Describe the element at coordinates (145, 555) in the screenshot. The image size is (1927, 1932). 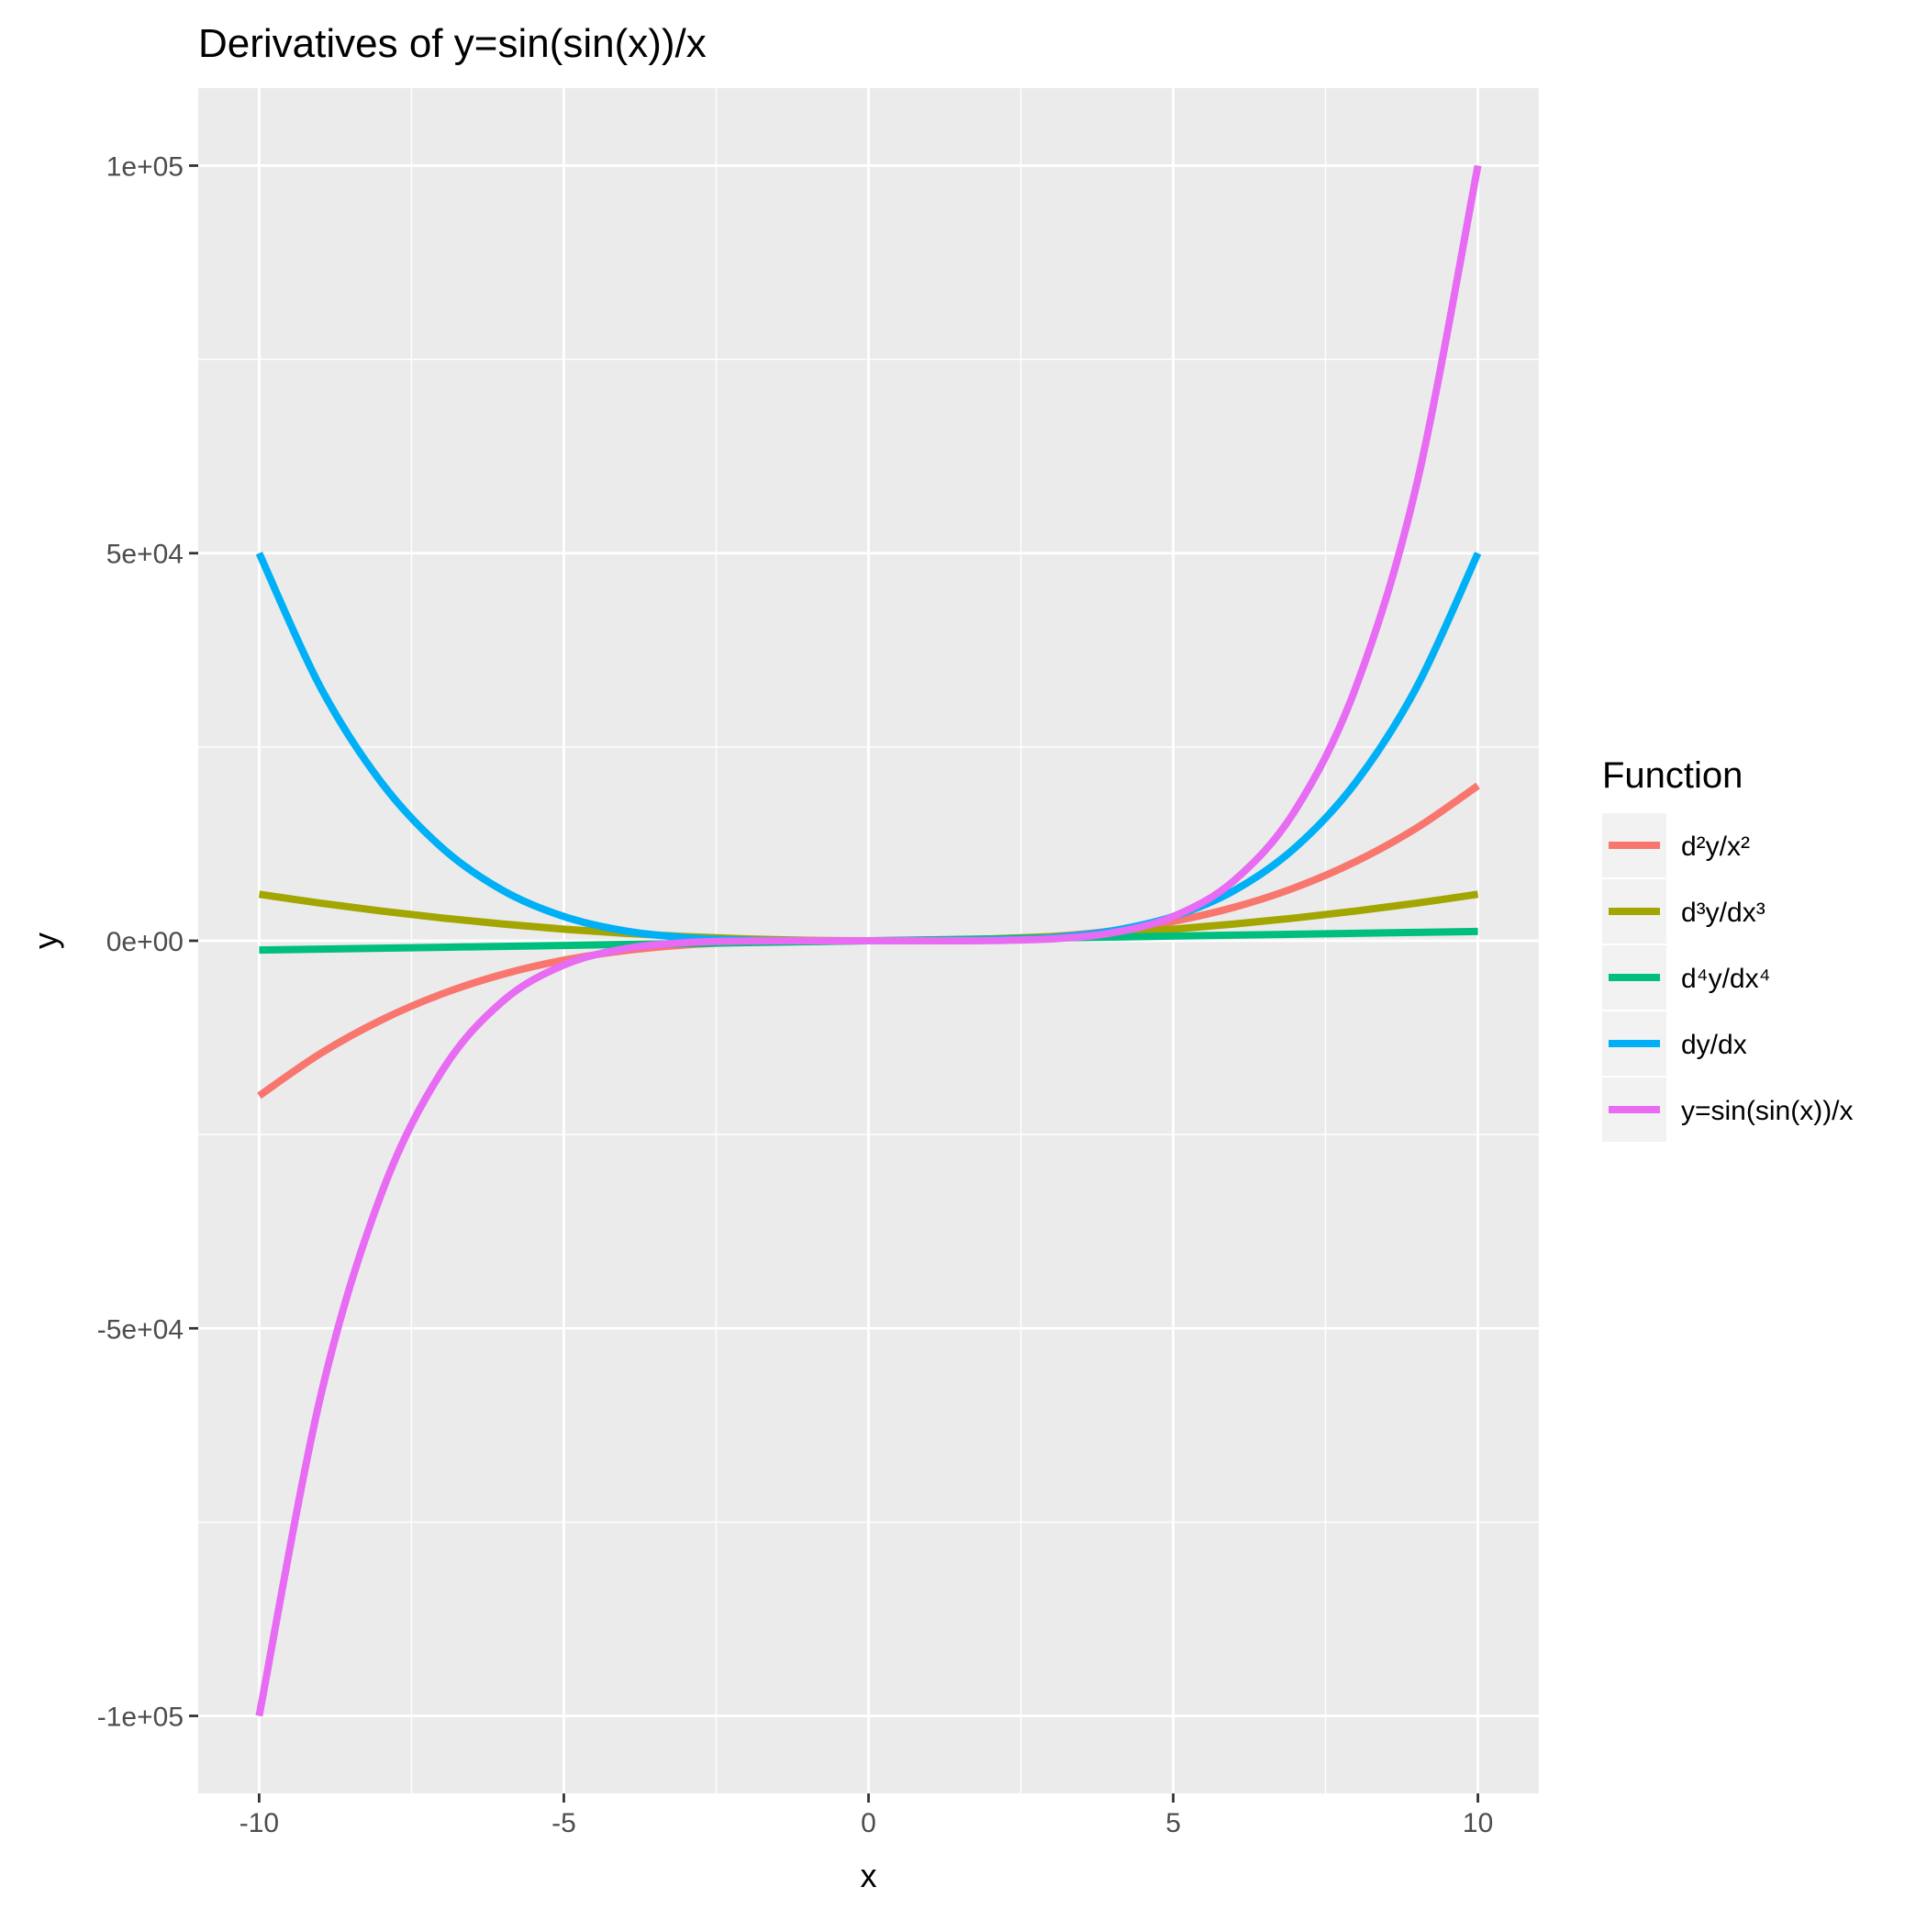
I see `y-tick-label: 5e+04` at that location.